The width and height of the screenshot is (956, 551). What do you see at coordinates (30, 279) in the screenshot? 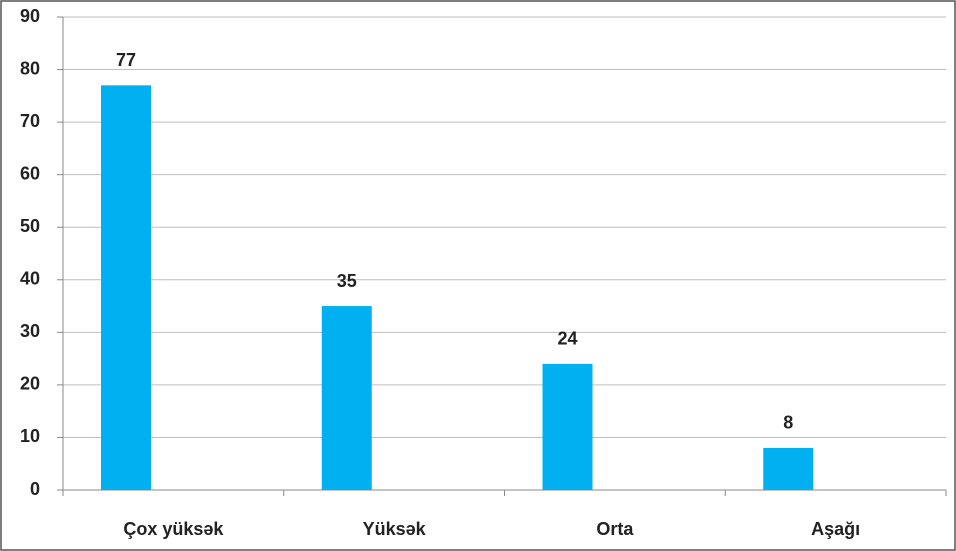
I see `y-tick-label: 40` at bounding box center [30, 279].